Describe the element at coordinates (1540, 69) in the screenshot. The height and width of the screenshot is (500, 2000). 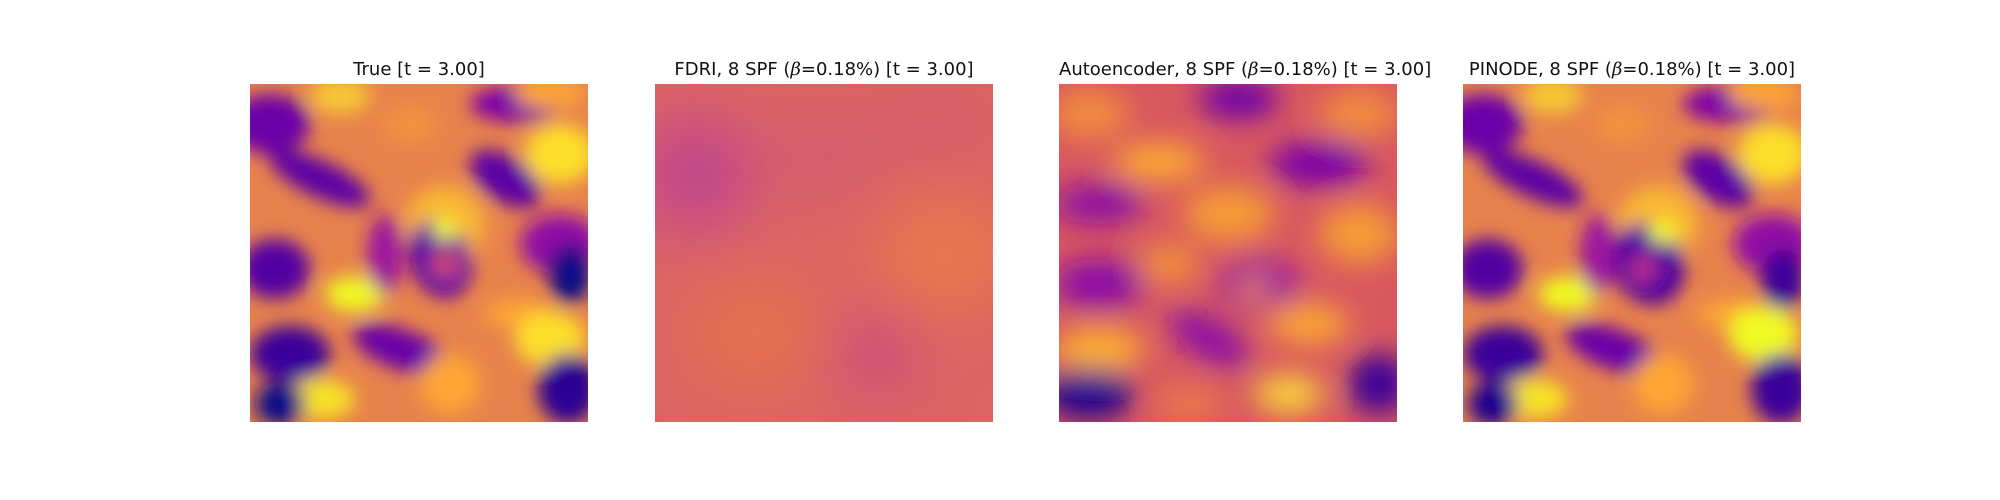
I see `title-prefix: PINODE, 8 SPF (` at that location.